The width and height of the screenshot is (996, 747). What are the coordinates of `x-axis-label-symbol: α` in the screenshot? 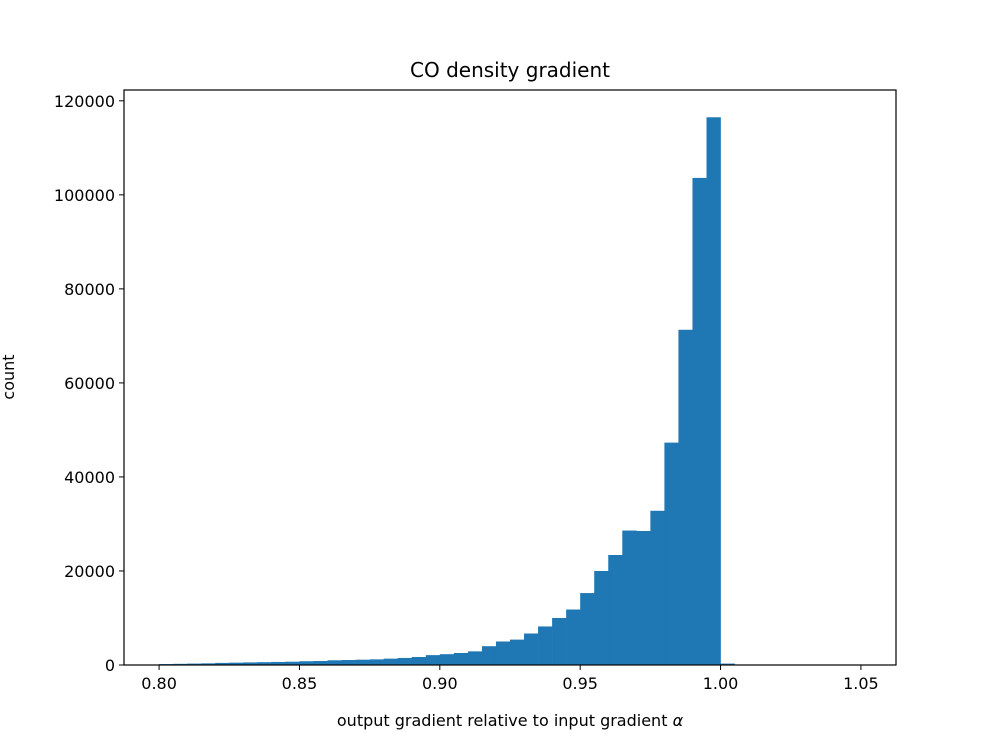 It's located at (678, 720).